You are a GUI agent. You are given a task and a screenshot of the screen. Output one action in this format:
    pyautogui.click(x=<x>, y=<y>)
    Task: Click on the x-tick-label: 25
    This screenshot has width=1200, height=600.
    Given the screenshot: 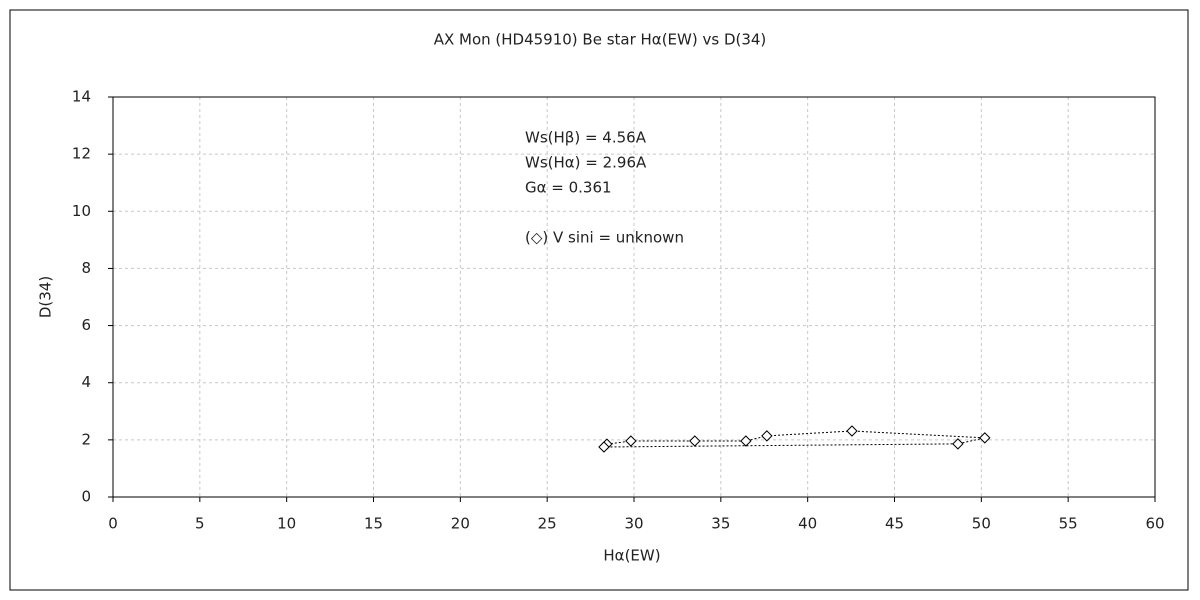 What is the action you would take?
    pyautogui.click(x=547, y=524)
    